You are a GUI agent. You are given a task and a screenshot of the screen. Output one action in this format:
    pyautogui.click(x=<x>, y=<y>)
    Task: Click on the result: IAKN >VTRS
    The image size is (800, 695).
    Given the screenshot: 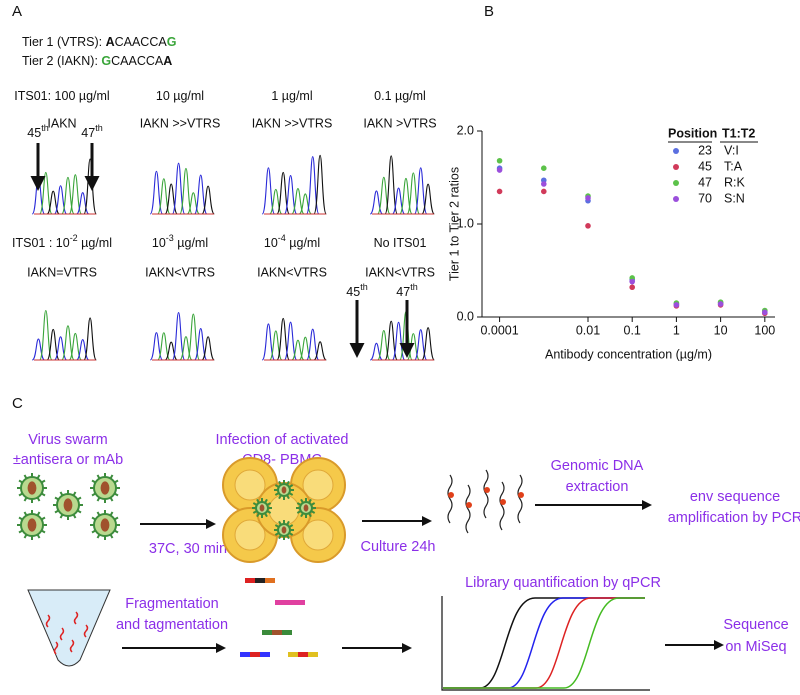 What is the action you would take?
    pyautogui.click(x=399, y=123)
    